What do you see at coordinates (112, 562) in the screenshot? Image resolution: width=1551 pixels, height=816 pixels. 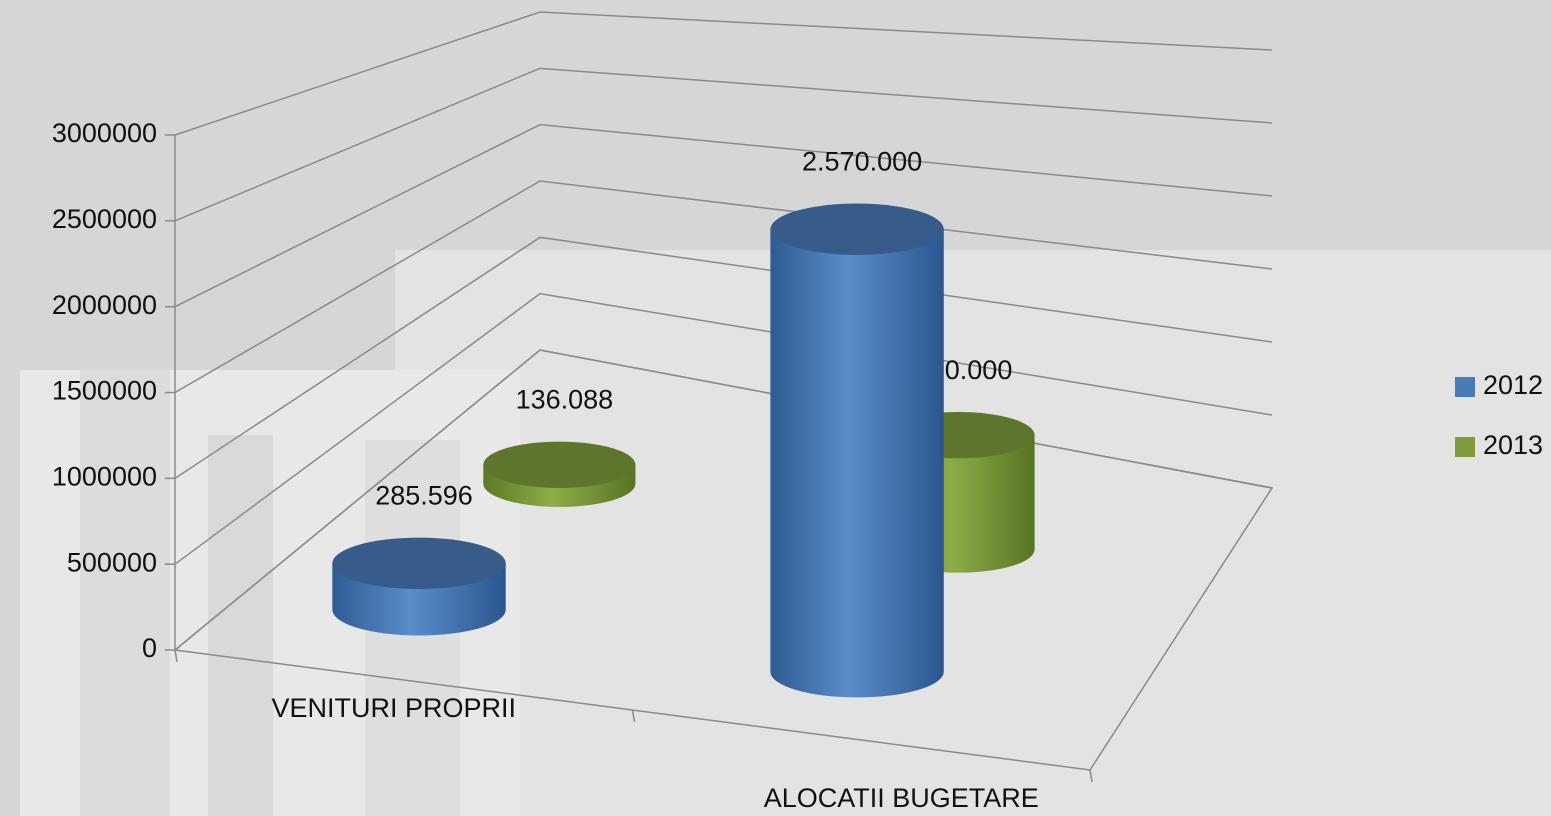 I see `y-tick-label: 500000` at bounding box center [112, 562].